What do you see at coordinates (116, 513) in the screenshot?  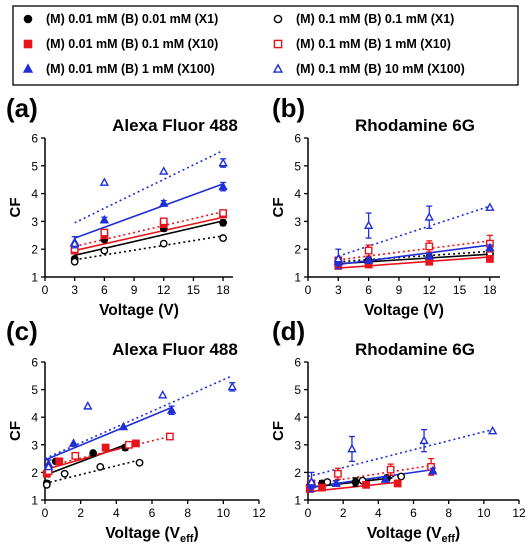 I see `x-tick-label: 4` at bounding box center [116, 513].